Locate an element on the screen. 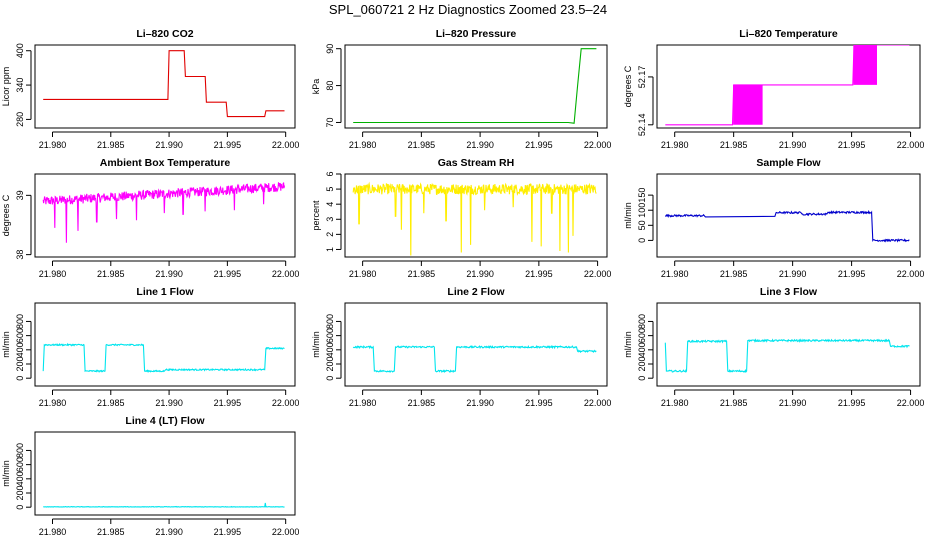 The height and width of the screenshot is (540, 936). panel-title: Li–820 Temperature is located at coordinates (788, 34).